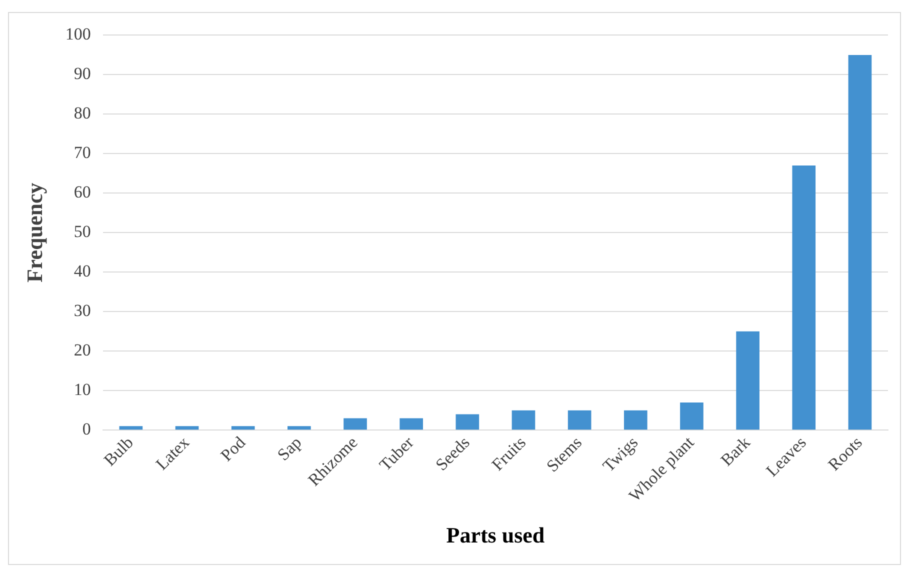 The height and width of the screenshot is (568, 904). Describe the element at coordinates (82, 113) in the screenshot. I see `y-tick-label: 80` at that location.